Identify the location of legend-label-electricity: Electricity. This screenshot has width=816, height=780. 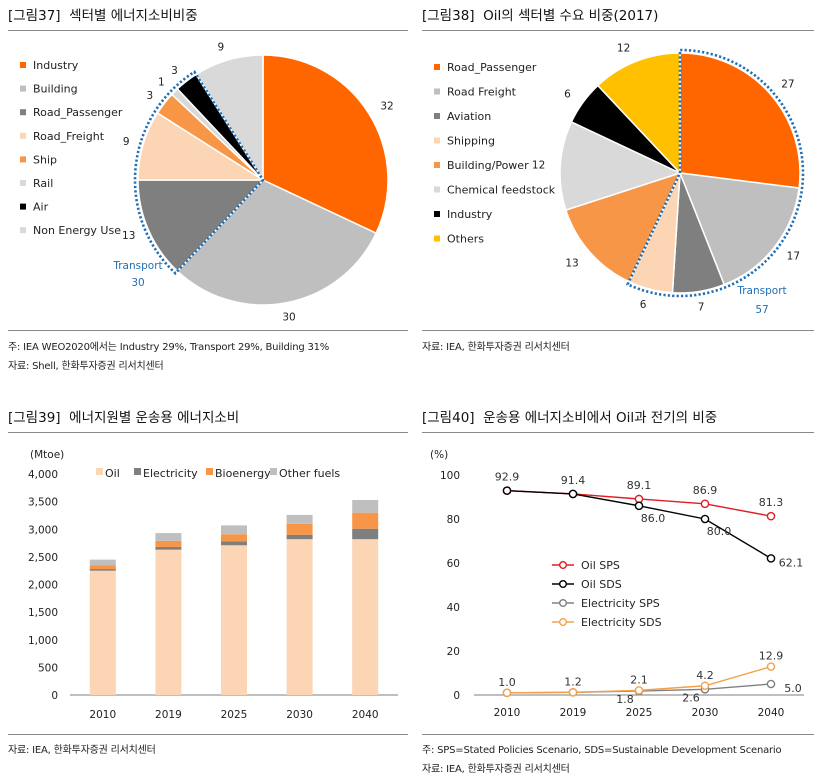
(170, 473).